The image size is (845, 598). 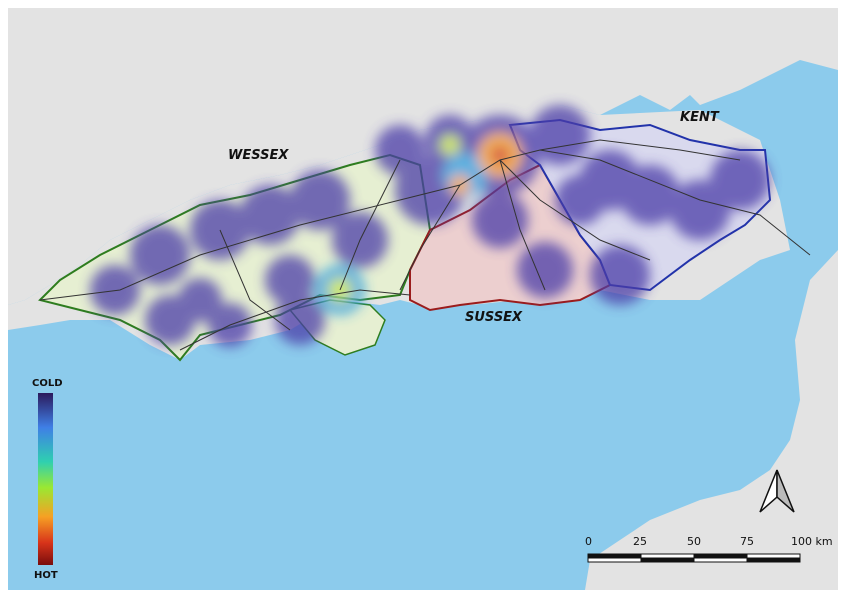 I want to click on scale-bar, so click(x=694, y=558).